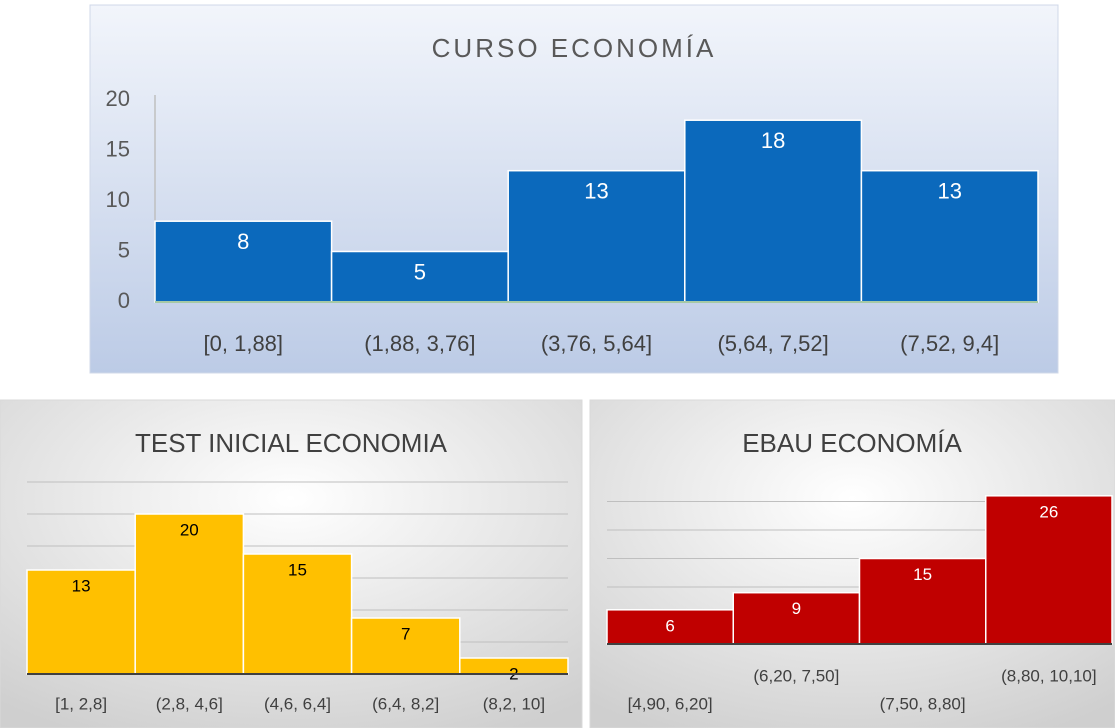 The width and height of the screenshot is (1115, 728). What do you see at coordinates (243, 241) in the screenshot?
I see `data-label: 8` at bounding box center [243, 241].